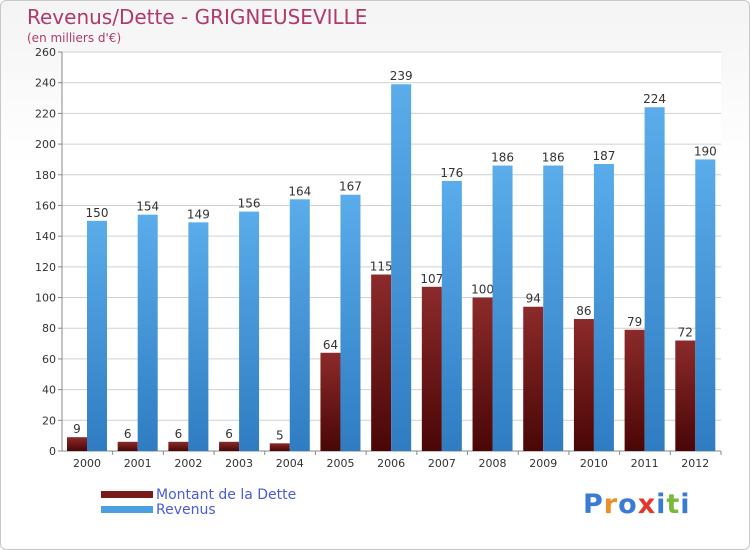 The width and height of the screenshot is (750, 550). What do you see at coordinates (543, 463) in the screenshot?
I see `x-tick-label: 2009` at bounding box center [543, 463].